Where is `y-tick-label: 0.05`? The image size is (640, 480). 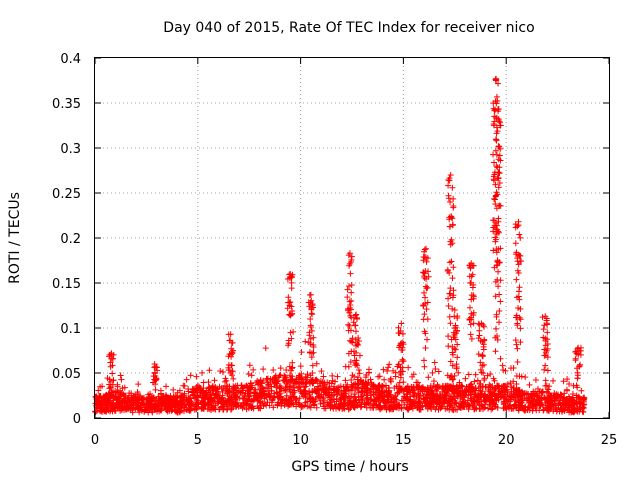 y-tick-label: 0.05 is located at coordinates (66, 374).